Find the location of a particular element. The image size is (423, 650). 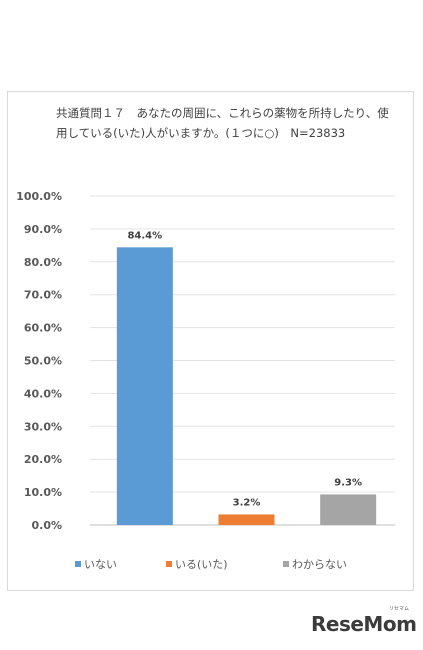

y-tick-label: 90.0% is located at coordinates (43, 229).